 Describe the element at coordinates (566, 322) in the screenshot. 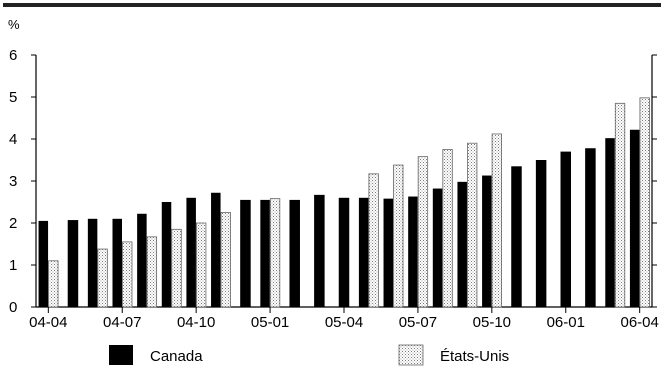

I see `x-tick-label: 06-01` at that location.